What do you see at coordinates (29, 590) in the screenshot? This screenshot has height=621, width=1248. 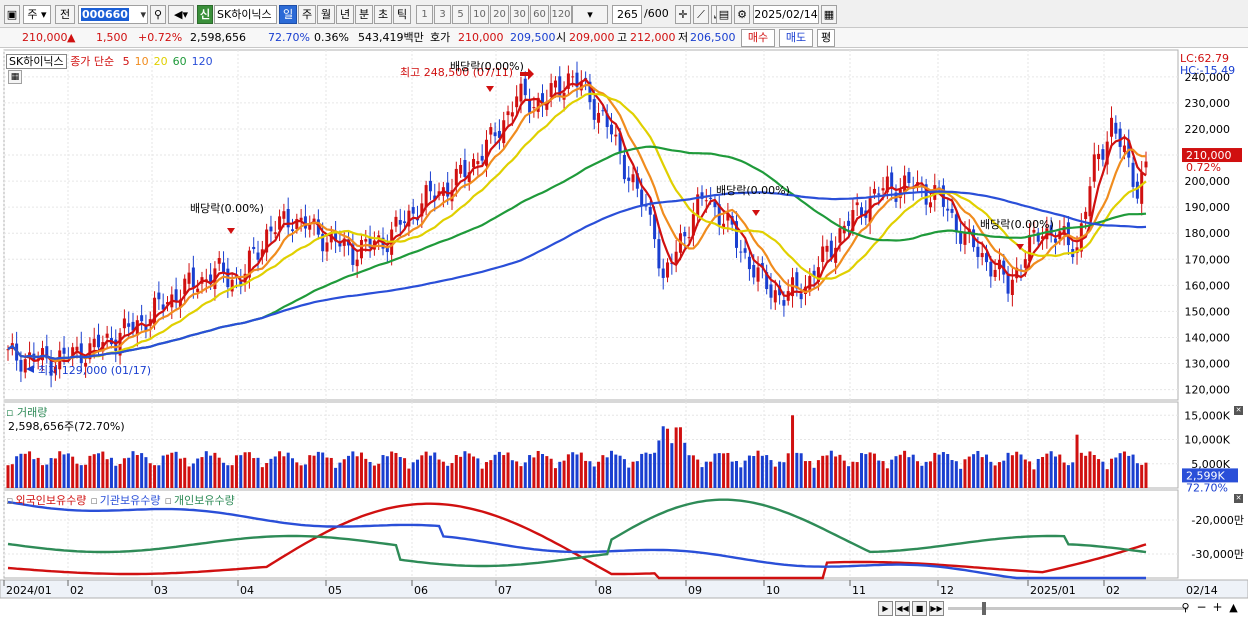 I see `x-axis-label: 2024/01` at bounding box center [29, 590].